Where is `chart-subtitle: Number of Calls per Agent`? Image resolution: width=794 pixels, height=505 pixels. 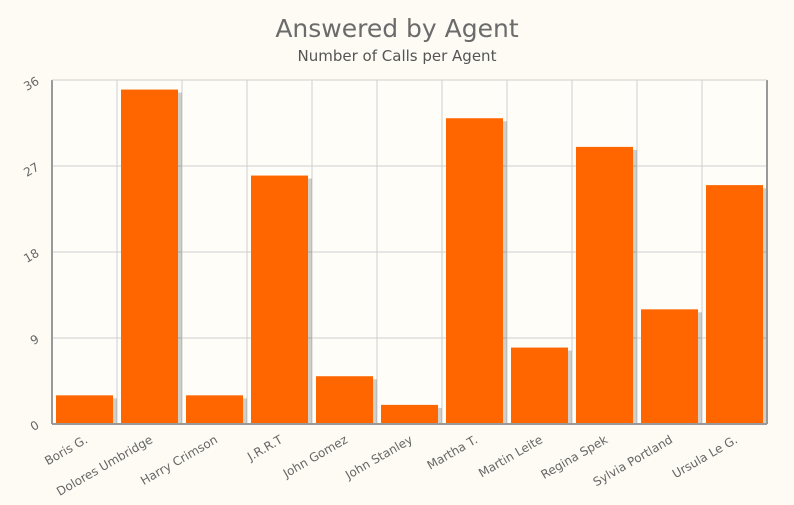 chart-subtitle: Number of Calls per Agent is located at coordinates (397, 56).